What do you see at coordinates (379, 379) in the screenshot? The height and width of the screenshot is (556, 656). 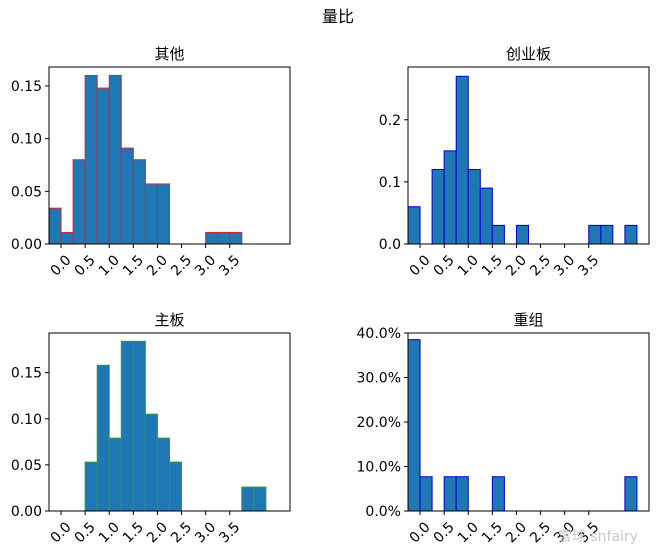 I see `y-tick-label: 30.0%` at bounding box center [379, 379].